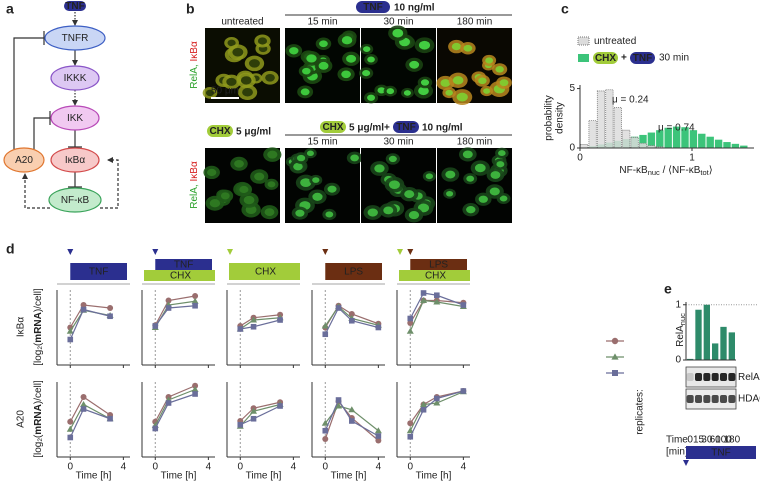  I want to click on y-axis-label-part: nuc, so click(682, 319).